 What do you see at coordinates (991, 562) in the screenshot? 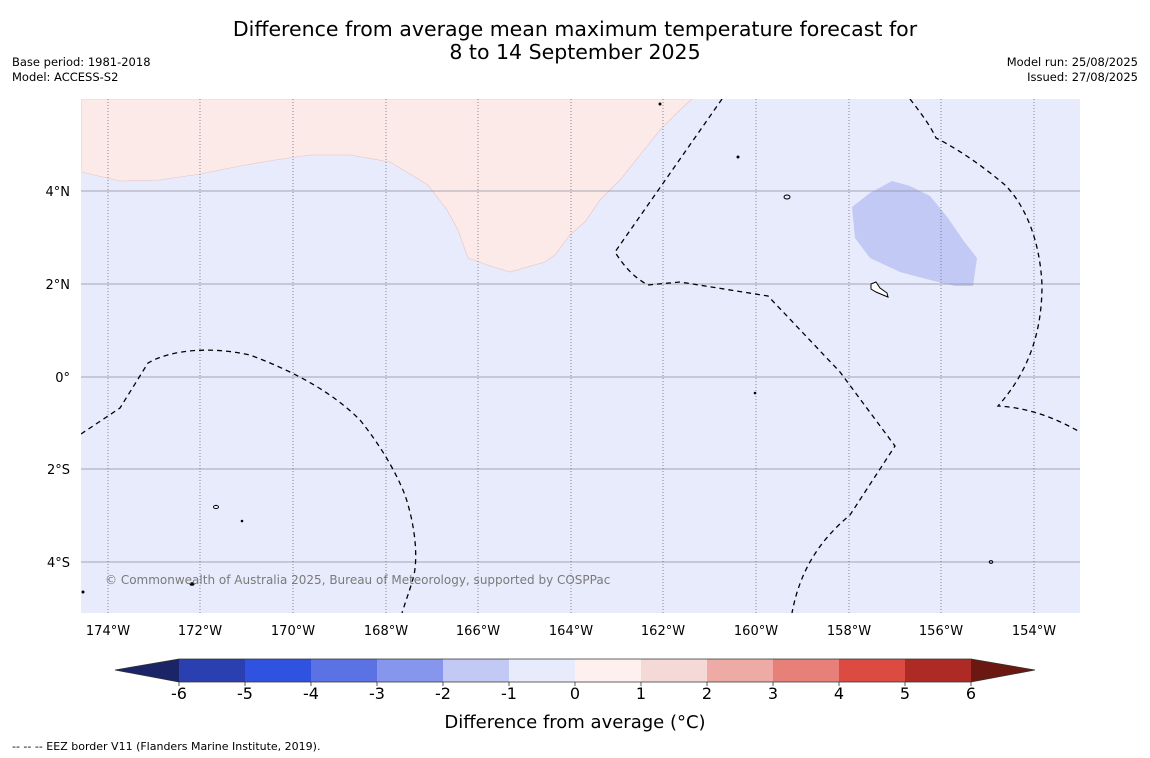
I see `island-east-small` at bounding box center [991, 562].